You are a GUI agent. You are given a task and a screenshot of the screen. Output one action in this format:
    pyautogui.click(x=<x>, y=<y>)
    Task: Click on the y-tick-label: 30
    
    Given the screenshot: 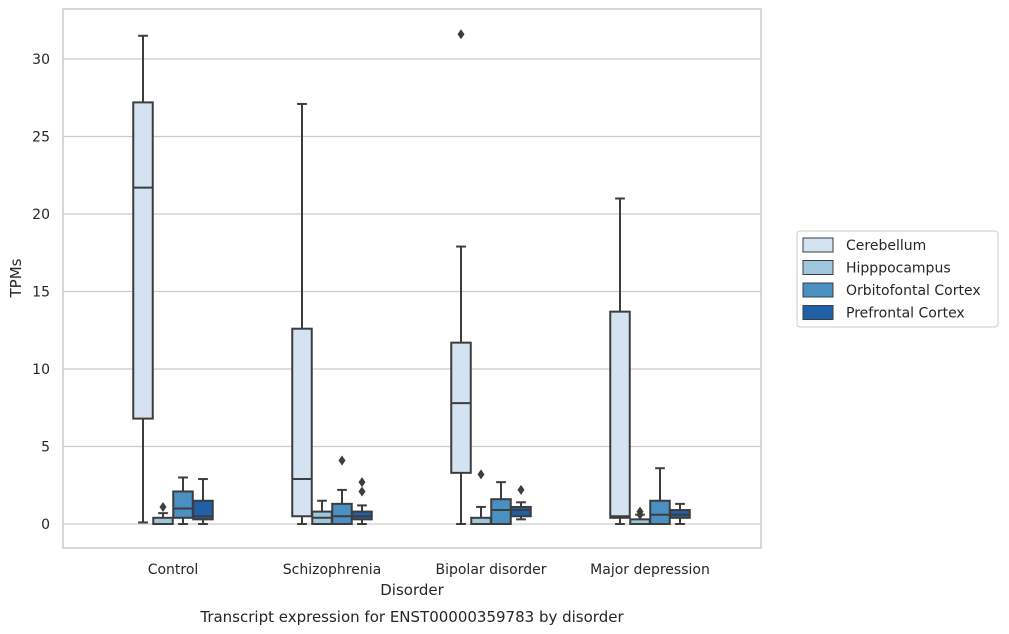 What is the action you would take?
    pyautogui.click(x=41, y=60)
    